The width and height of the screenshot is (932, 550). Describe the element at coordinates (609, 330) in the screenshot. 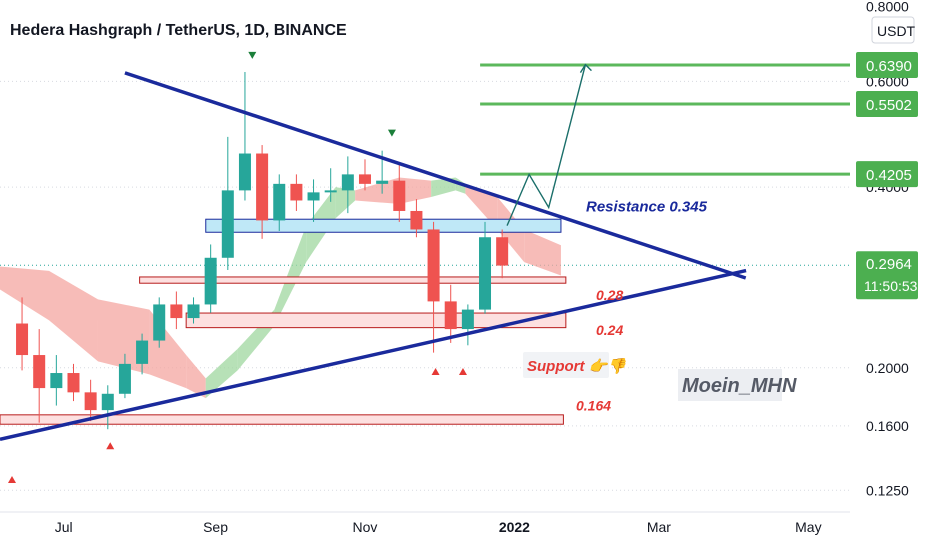

I see `support-level-label: 0.24` at that location.